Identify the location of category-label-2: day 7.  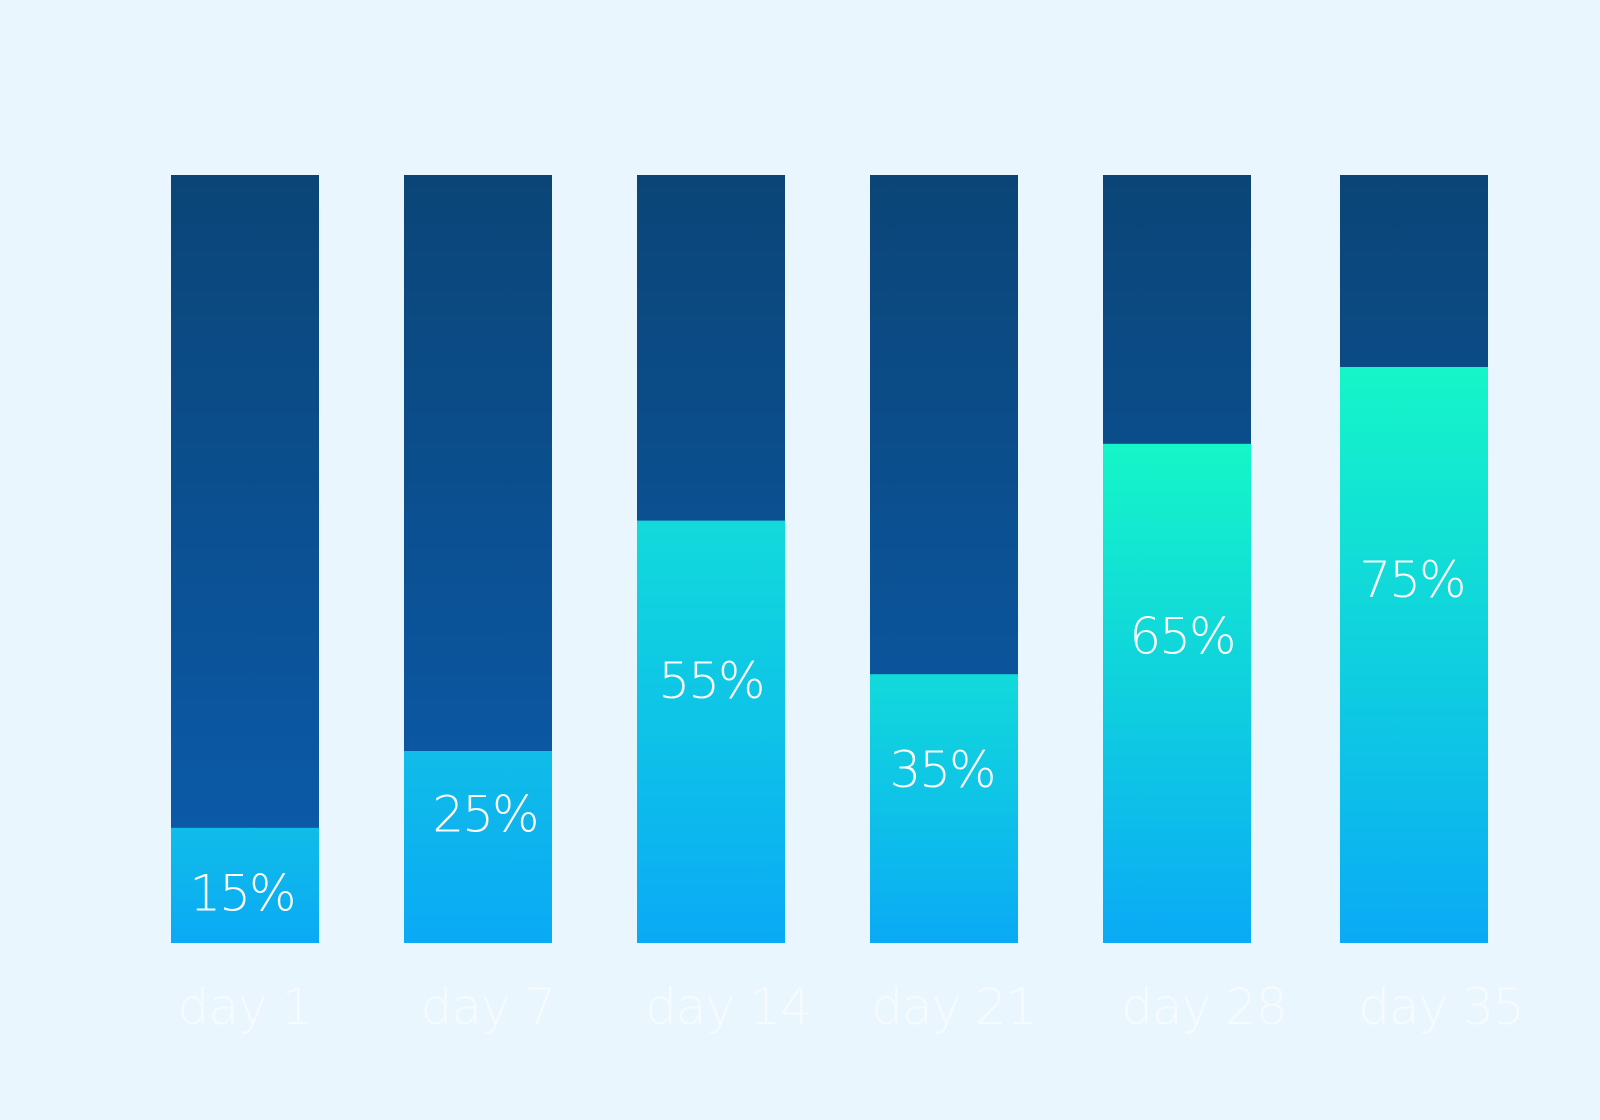
(488, 1007).